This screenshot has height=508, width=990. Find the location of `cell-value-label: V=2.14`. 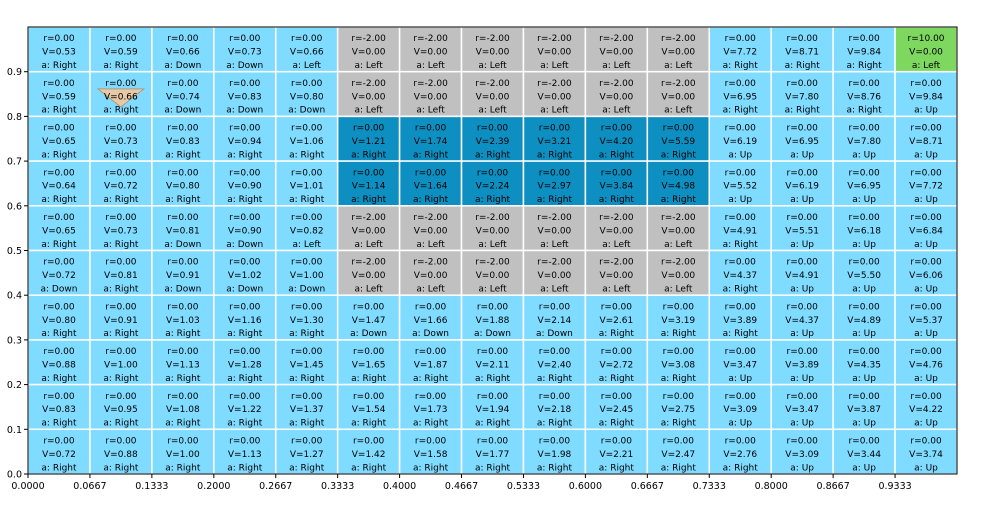

cell-value-label: V=2.14 is located at coordinates (555, 321).